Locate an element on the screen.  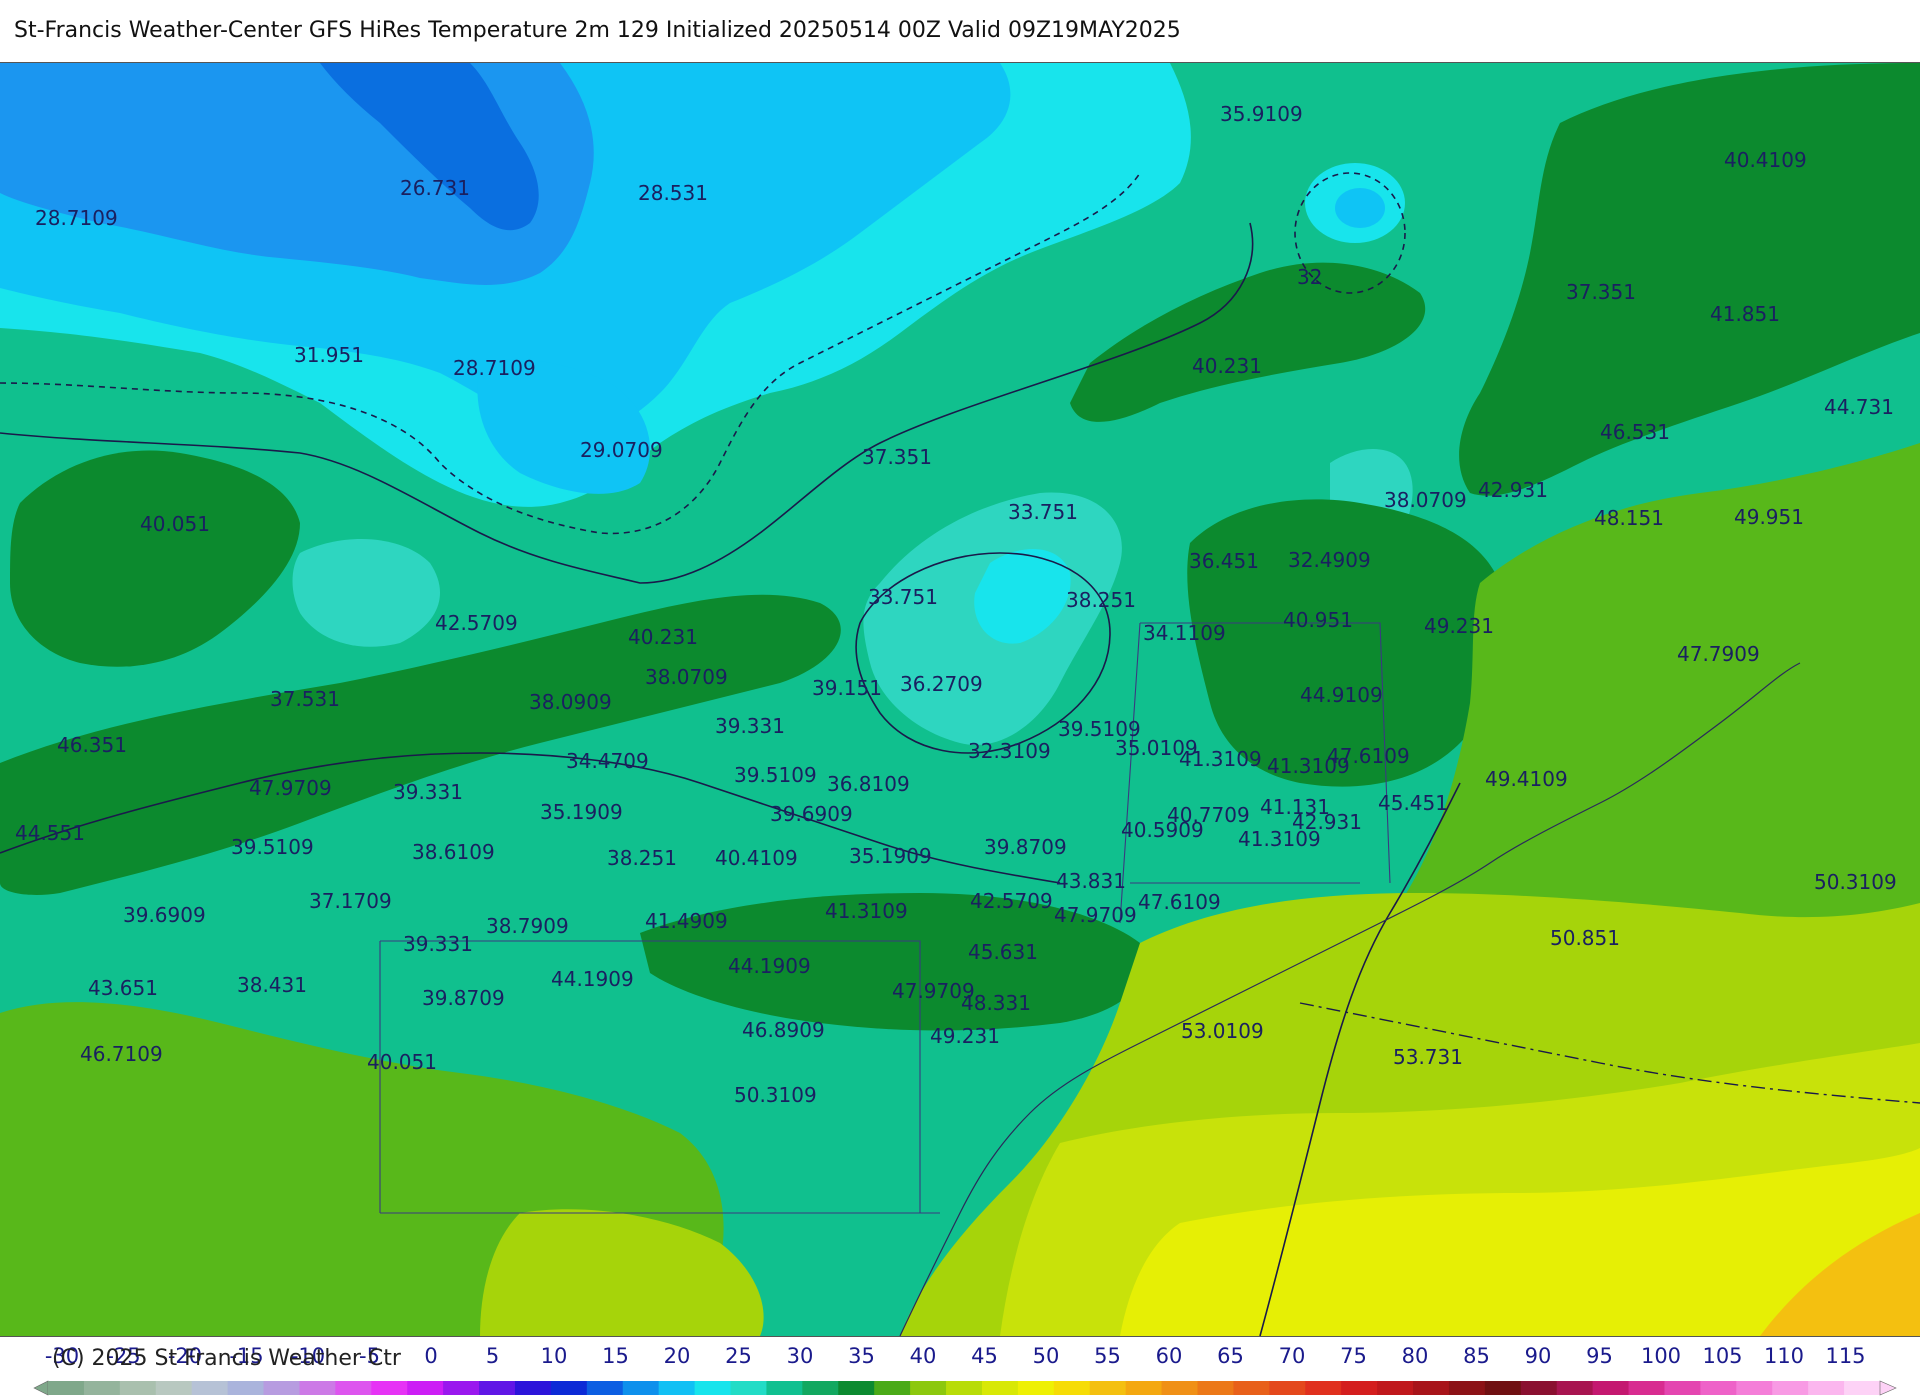
colorbar-arrow-right is located at coordinates (1888, 1388).